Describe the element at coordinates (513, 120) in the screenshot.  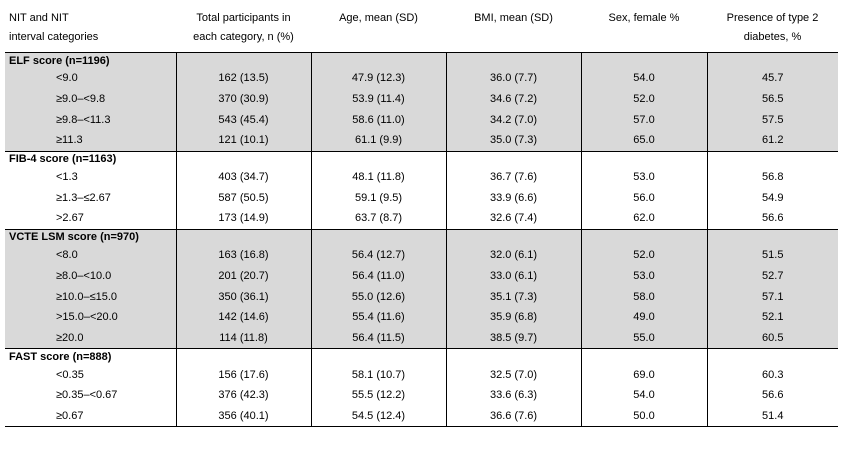
I see `bmi-cell: 34.2 (7.0)` at that location.